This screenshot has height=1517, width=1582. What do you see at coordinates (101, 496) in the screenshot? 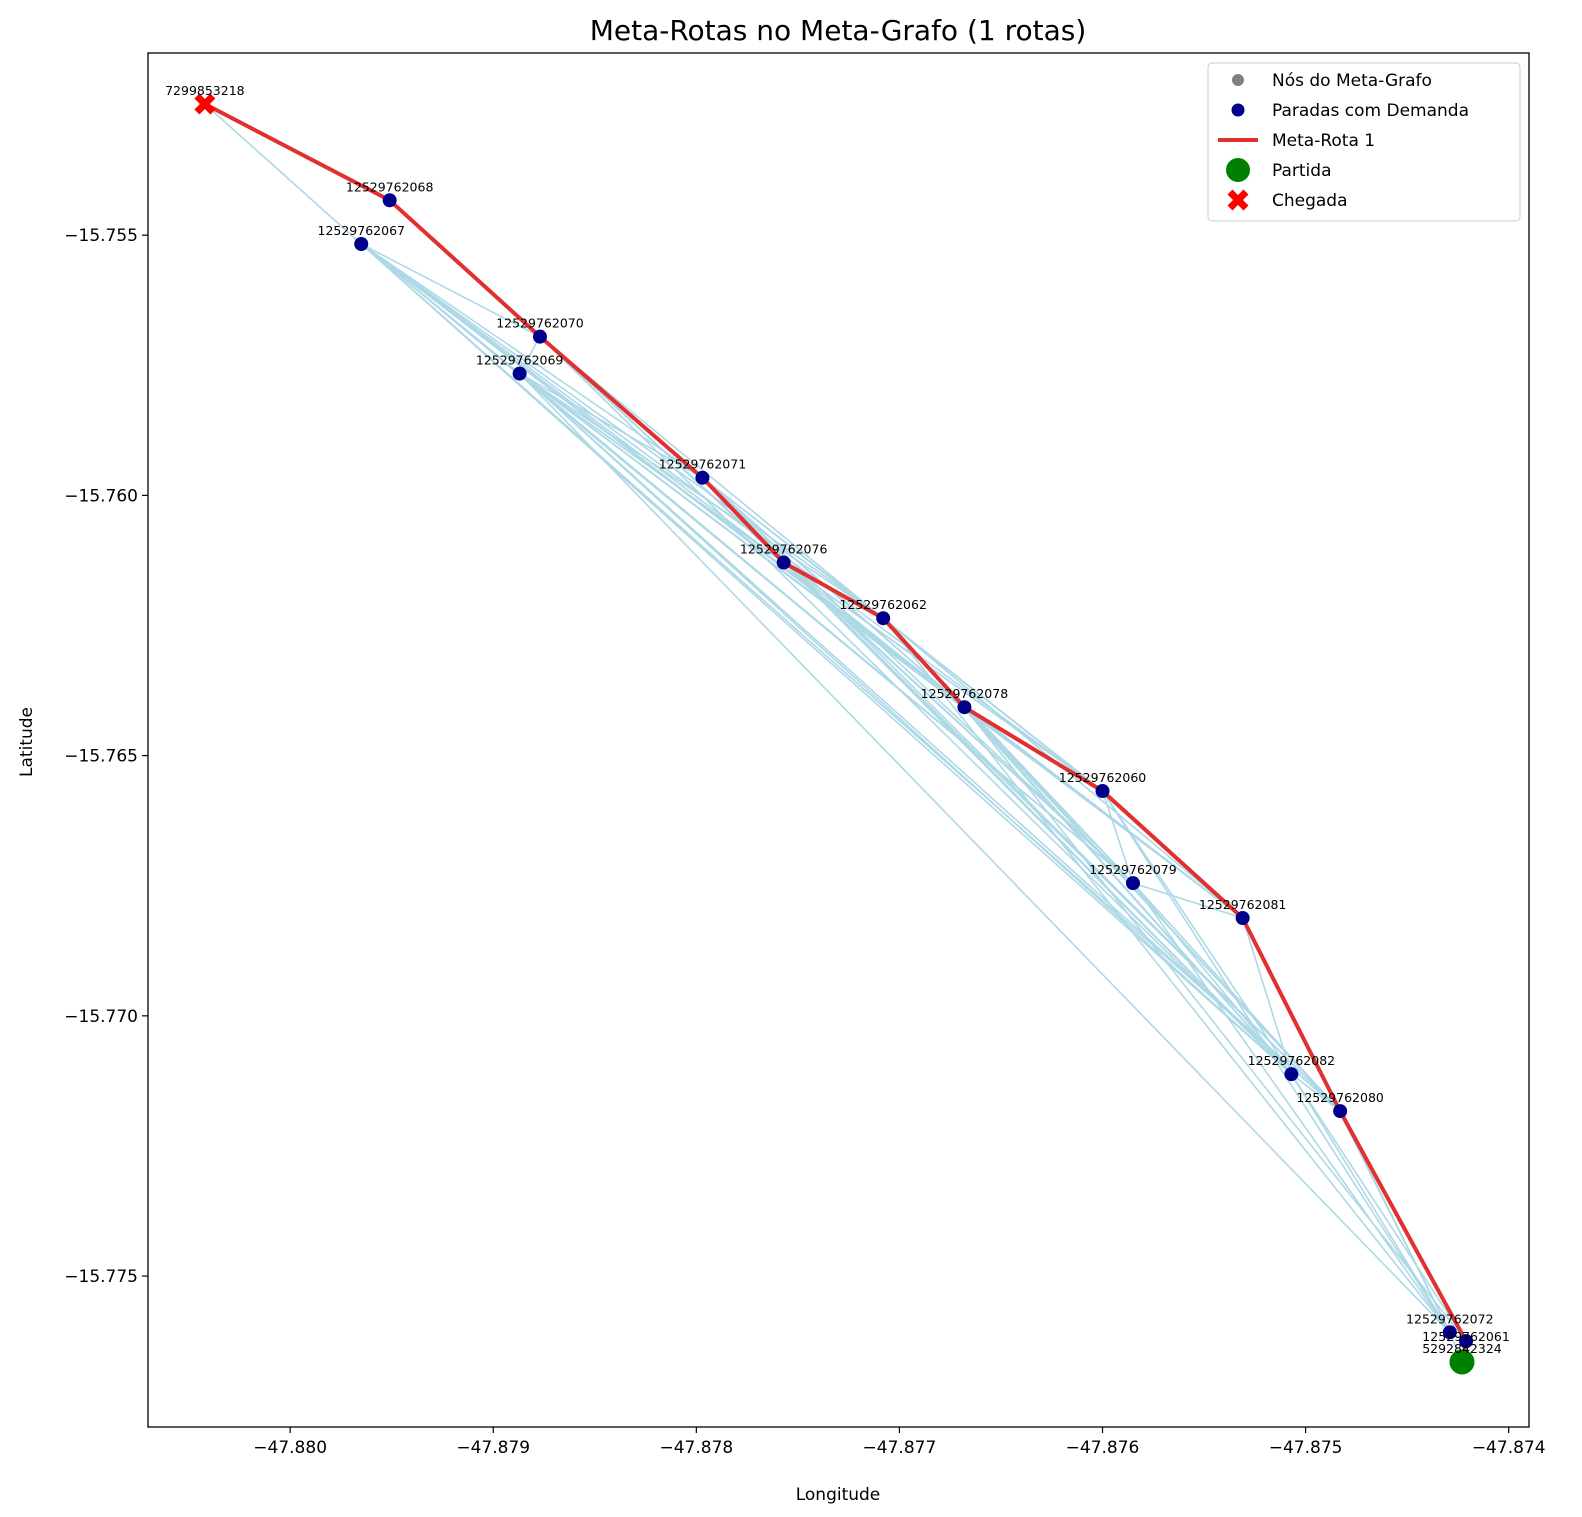
I see `y-tick-label: −15.760` at bounding box center [101, 496].